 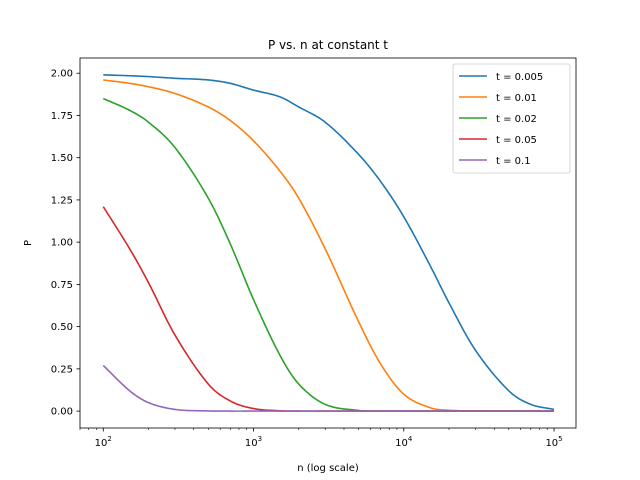 What do you see at coordinates (516, 119) in the screenshot?
I see `legend-label-2: t = 0.02` at bounding box center [516, 119].